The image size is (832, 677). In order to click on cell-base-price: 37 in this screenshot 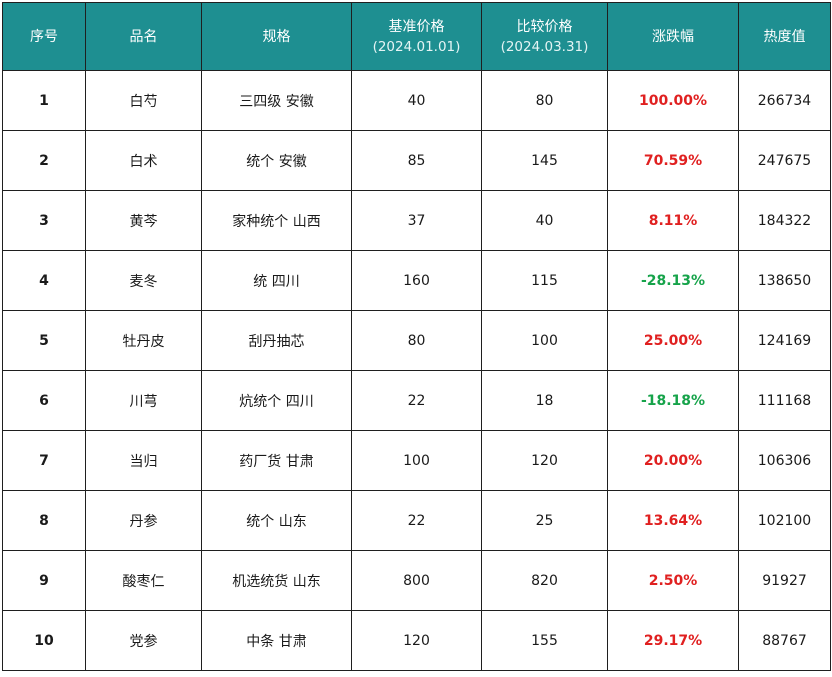, I will do `click(416, 220)`.